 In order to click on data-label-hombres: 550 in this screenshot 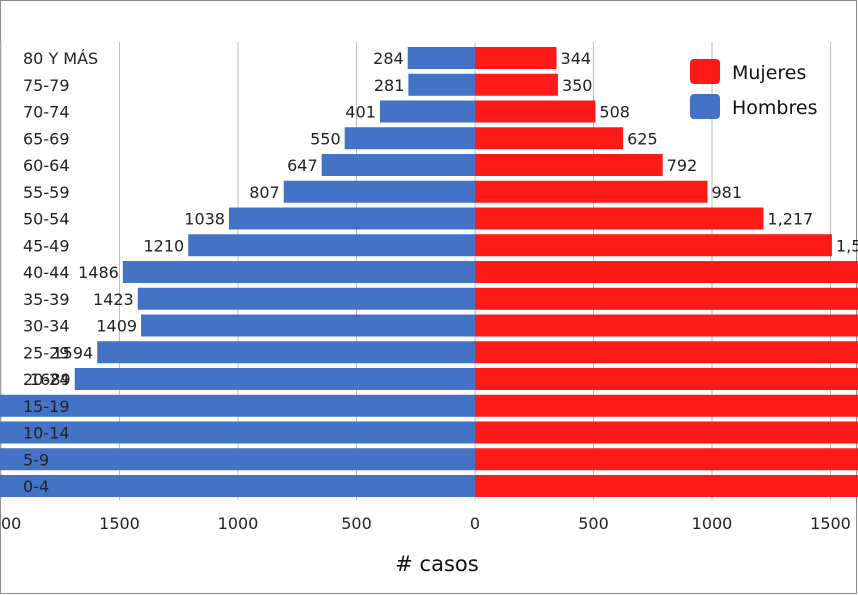, I will do `click(325, 138)`.